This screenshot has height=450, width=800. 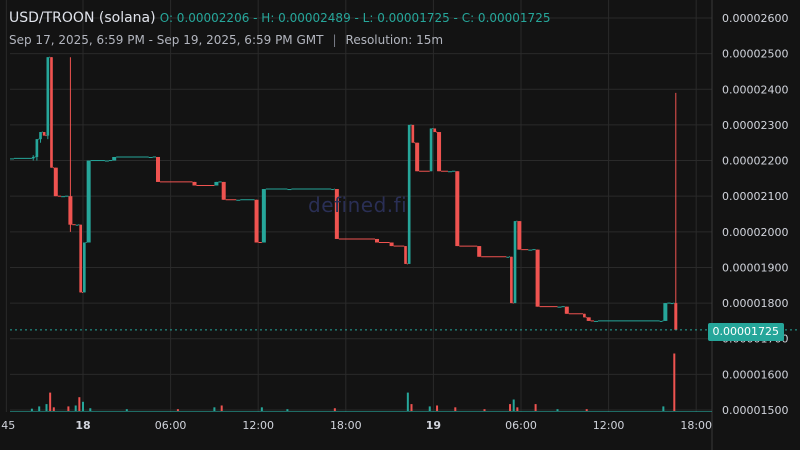 I want to click on y-tick-label: 0.00001900, so click(x=755, y=267).